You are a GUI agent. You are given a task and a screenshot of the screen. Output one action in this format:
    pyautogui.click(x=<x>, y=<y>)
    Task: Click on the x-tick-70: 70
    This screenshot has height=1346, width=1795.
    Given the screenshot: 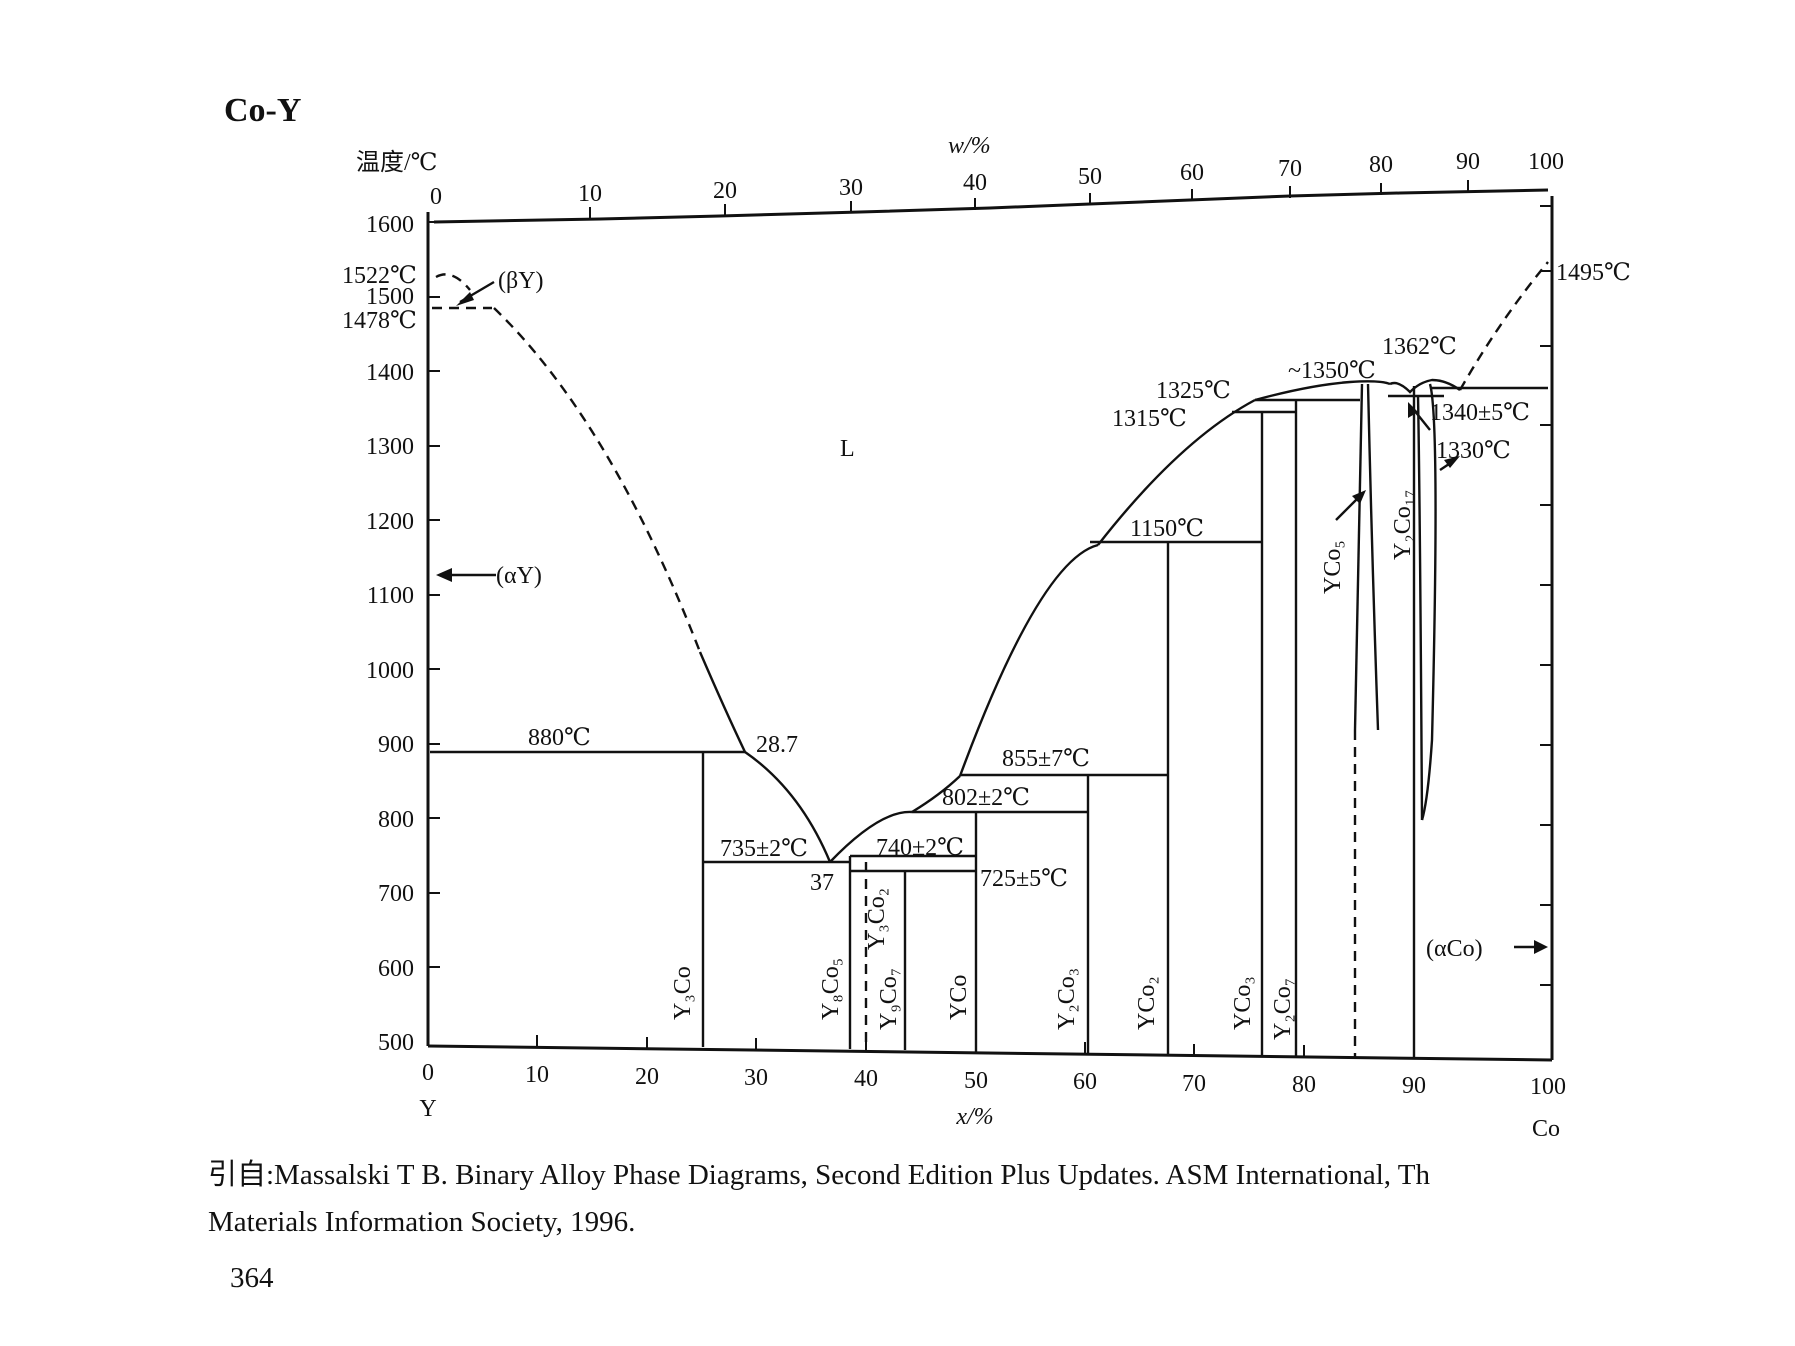 What is the action you would take?
    pyautogui.click(x=1194, y=1084)
    